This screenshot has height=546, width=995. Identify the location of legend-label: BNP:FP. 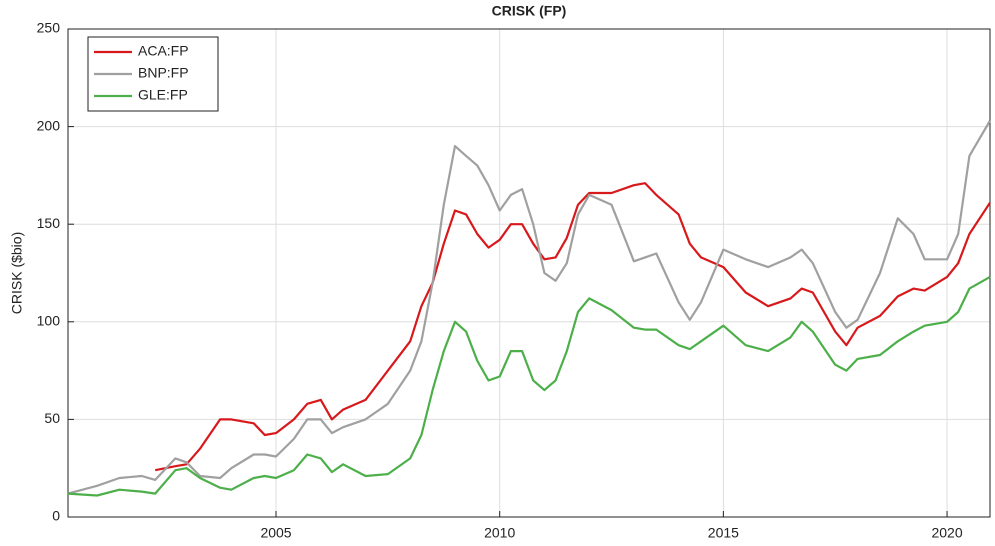
(163, 73).